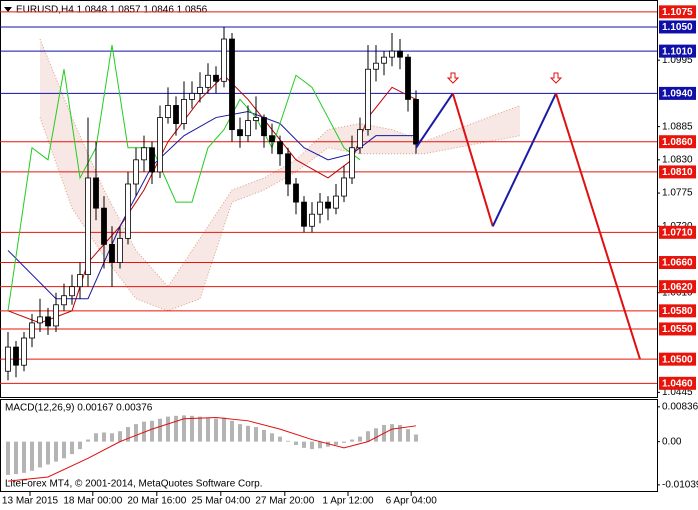 This screenshot has height=510, width=698. Describe the element at coordinates (677, 159) in the screenshot. I see `y-tick-label: 1.0830` at that location.